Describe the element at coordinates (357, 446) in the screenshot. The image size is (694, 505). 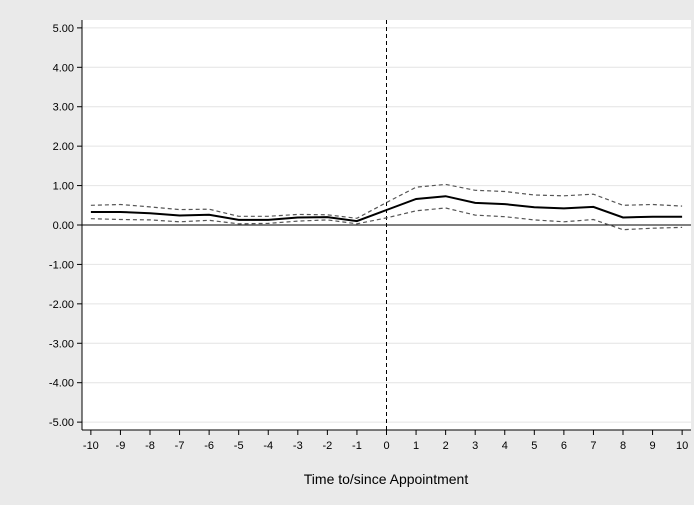
I see `x-tick-label: -1` at that location.